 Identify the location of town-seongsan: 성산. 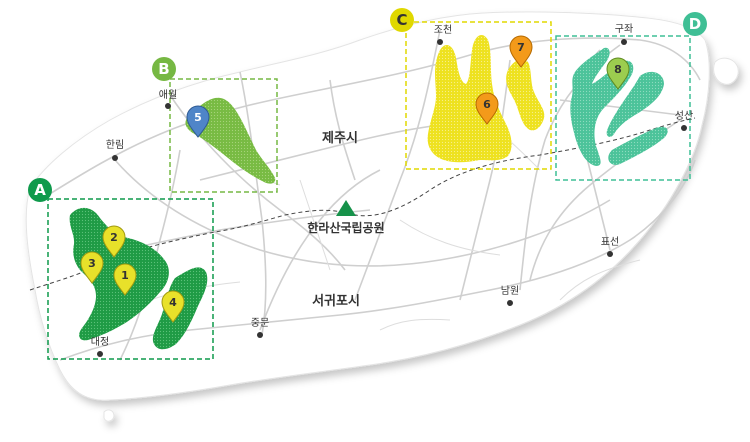
(684, 120).